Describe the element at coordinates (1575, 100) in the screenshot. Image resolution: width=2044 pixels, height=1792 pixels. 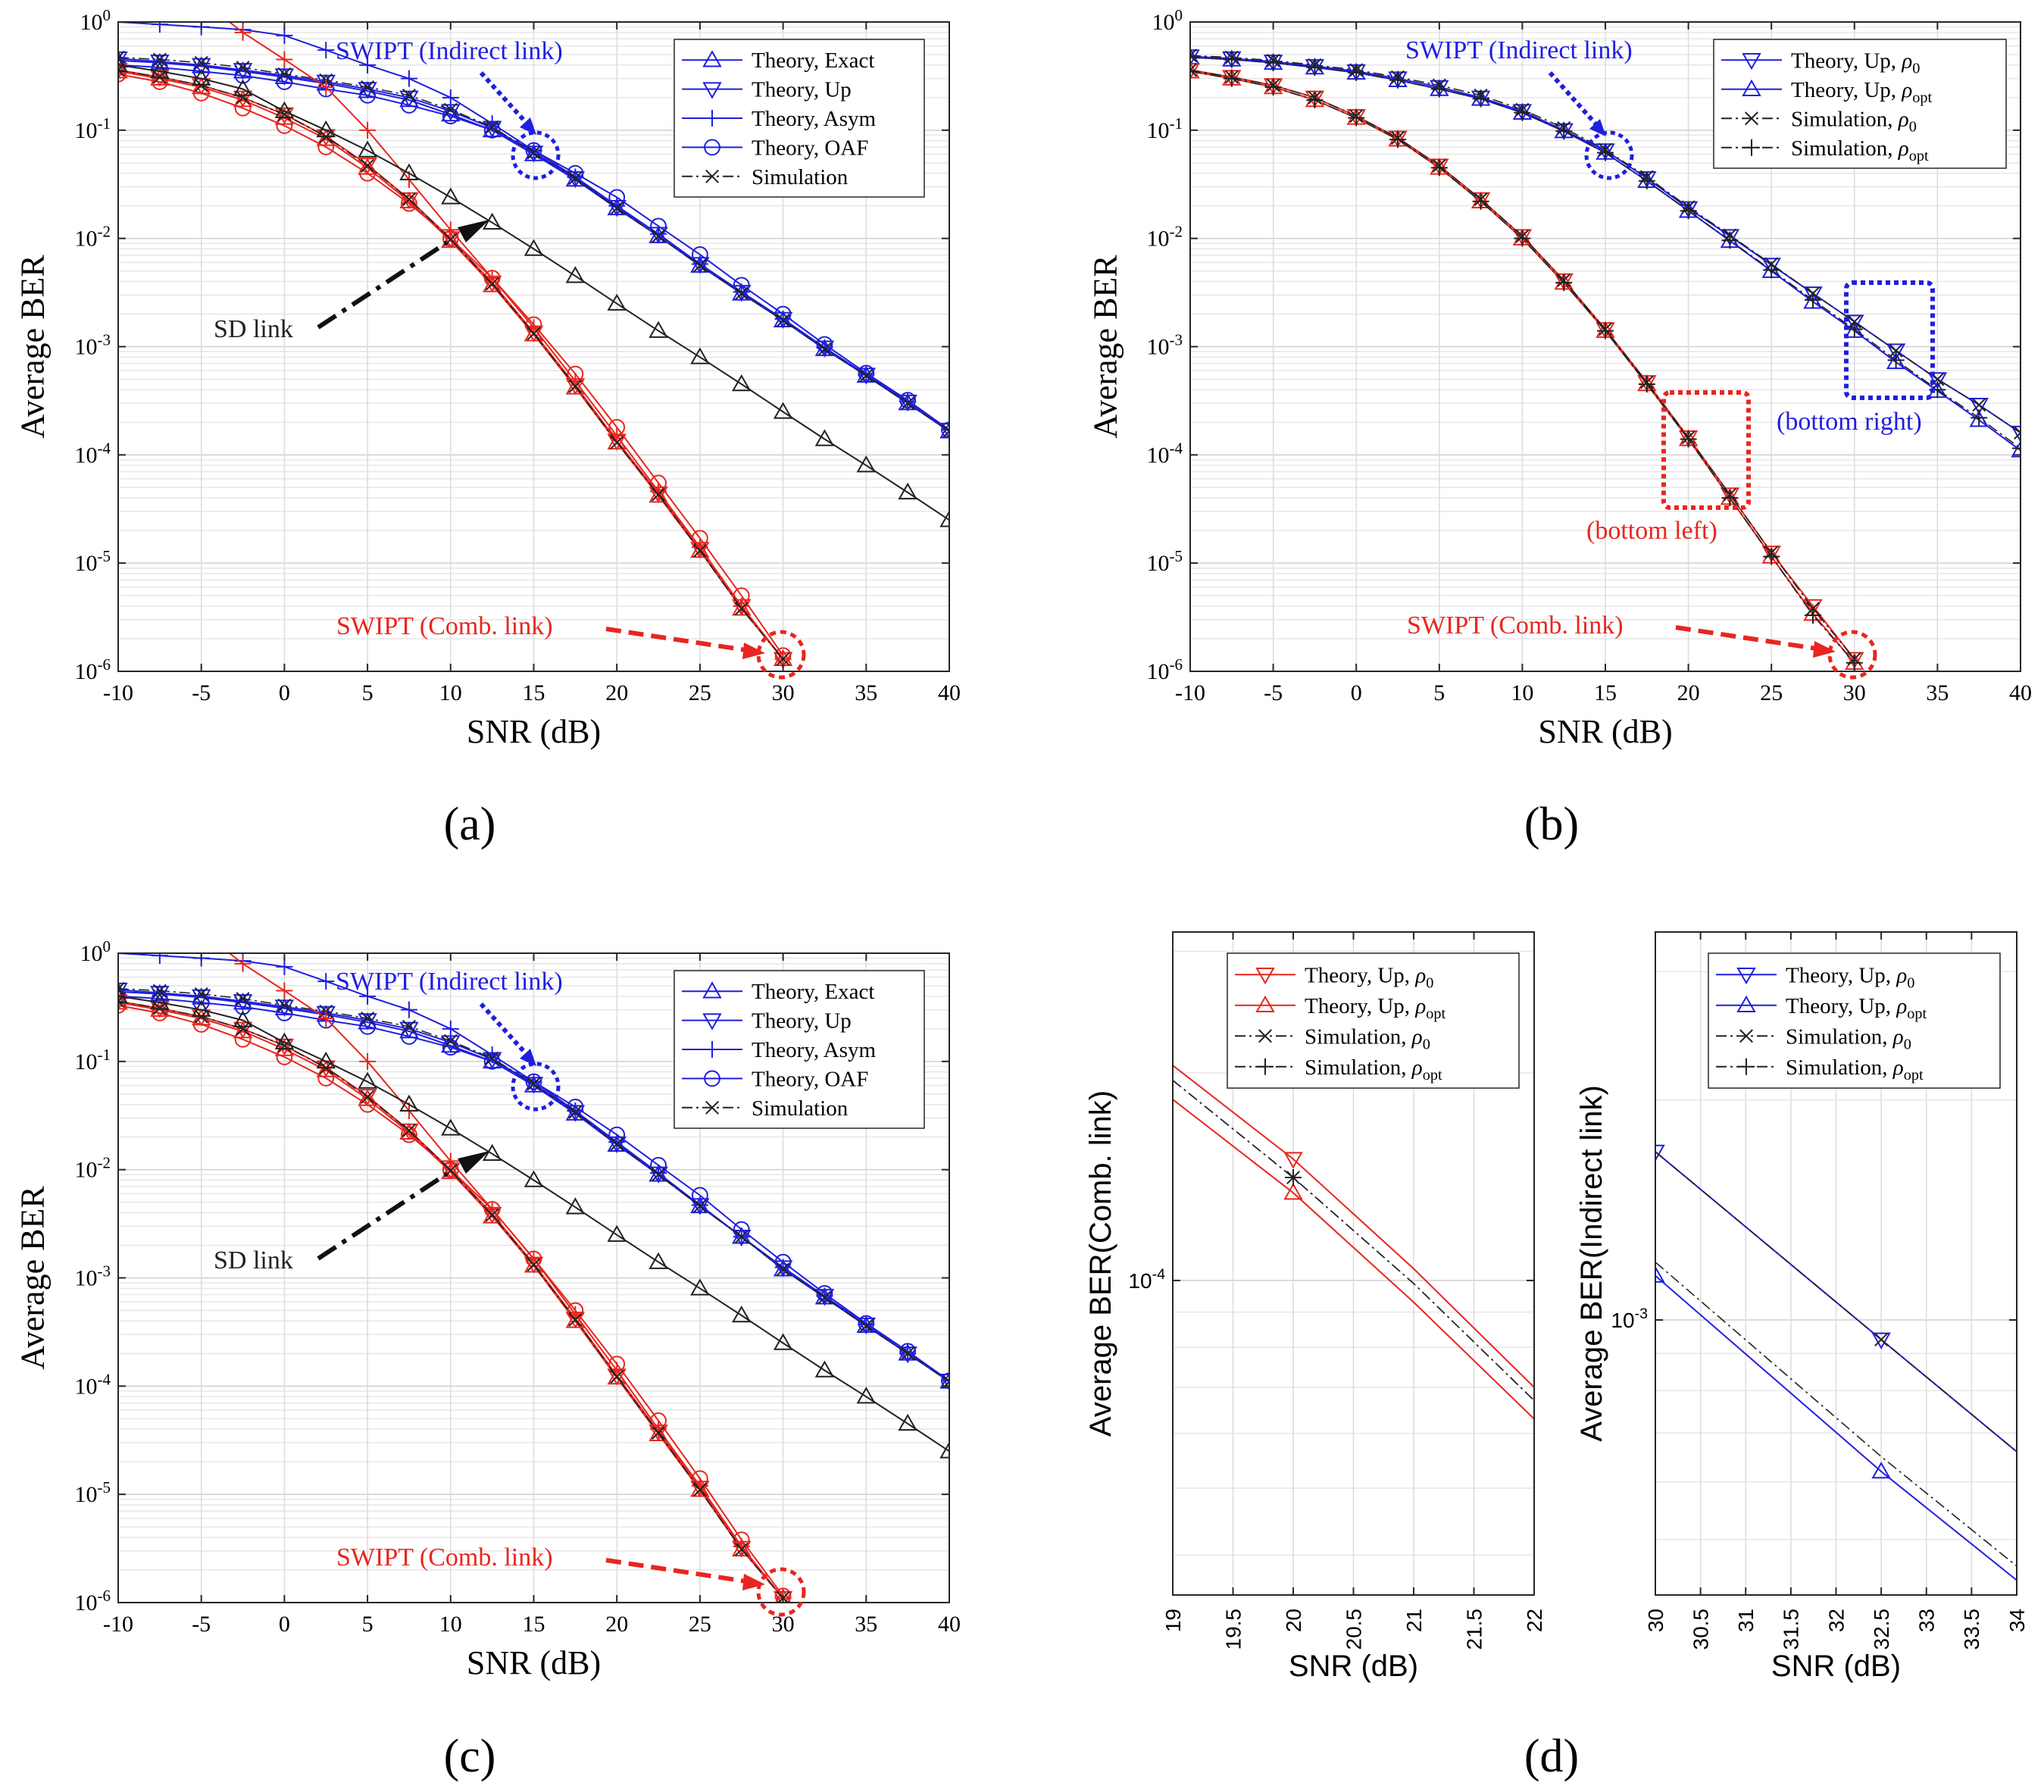
I see `arrow-indirect-b` at that location.